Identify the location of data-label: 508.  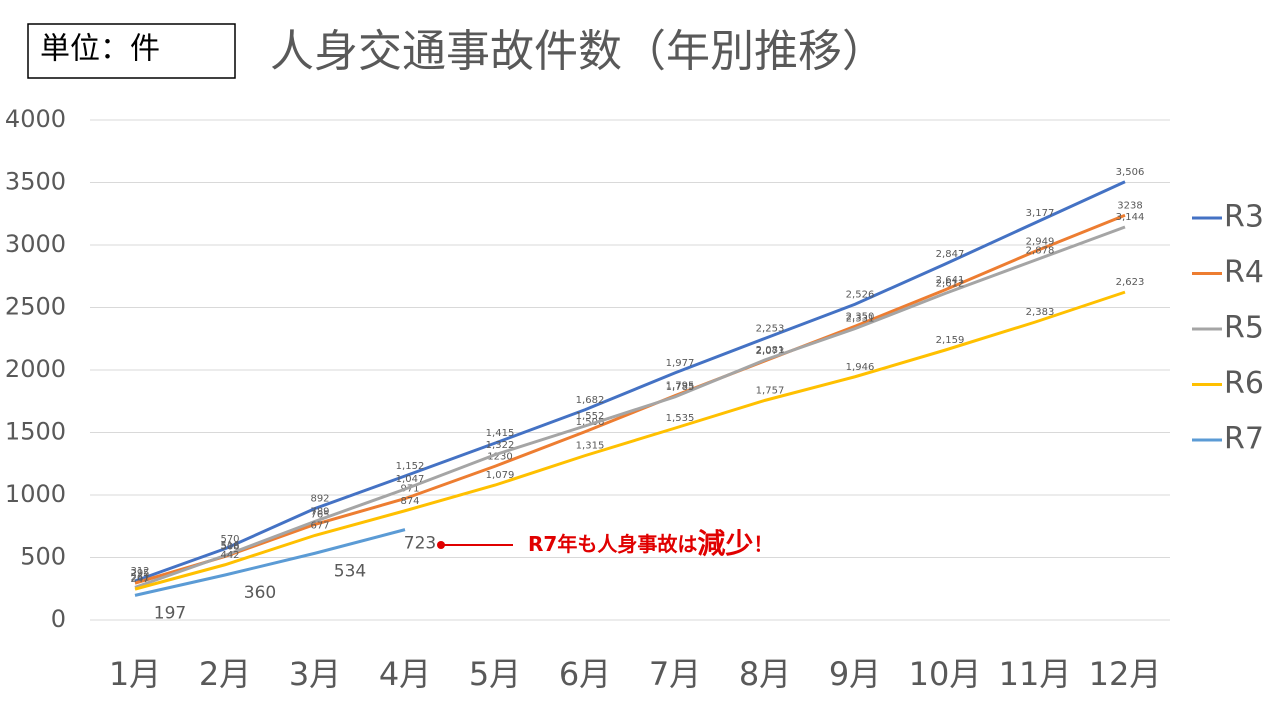
(229, 547).